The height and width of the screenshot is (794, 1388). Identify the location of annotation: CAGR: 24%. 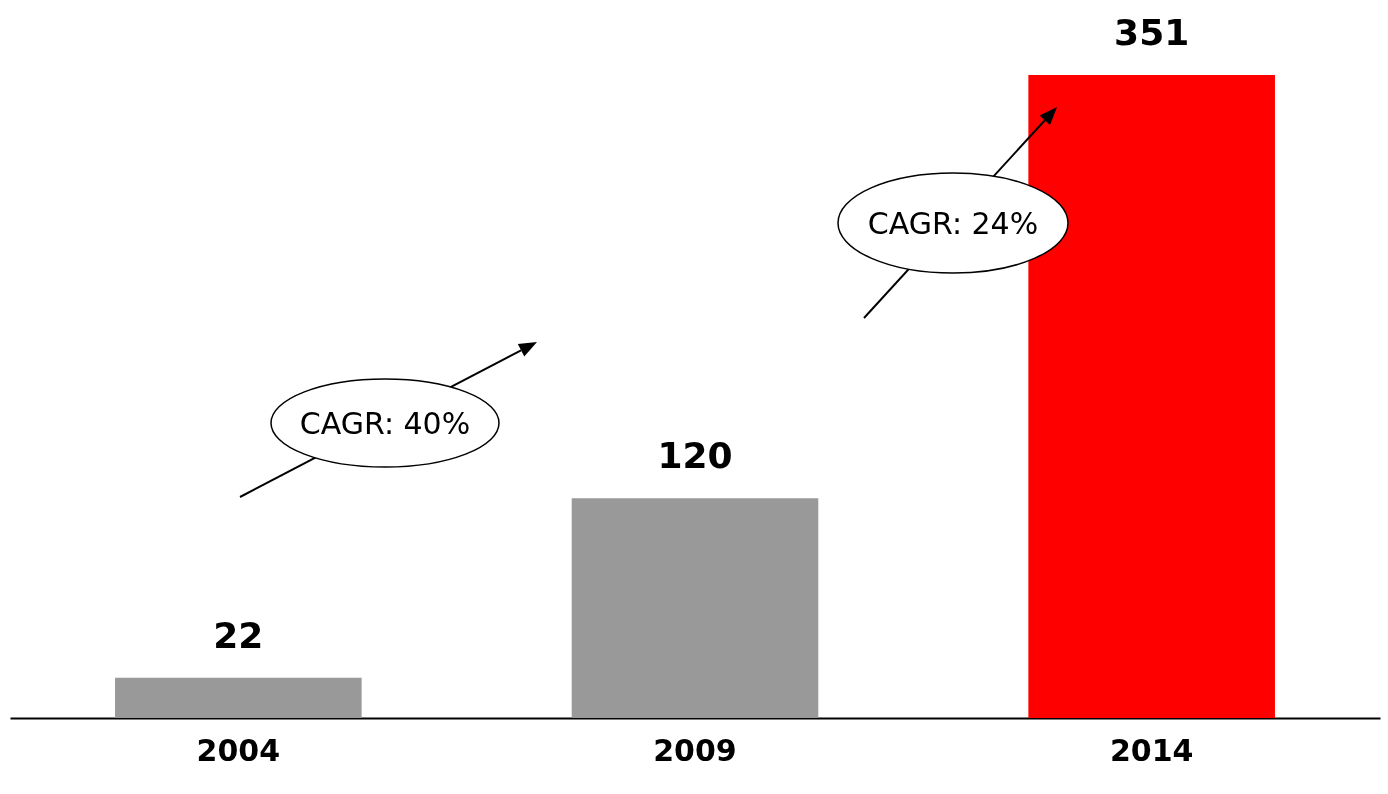
(953, 223).